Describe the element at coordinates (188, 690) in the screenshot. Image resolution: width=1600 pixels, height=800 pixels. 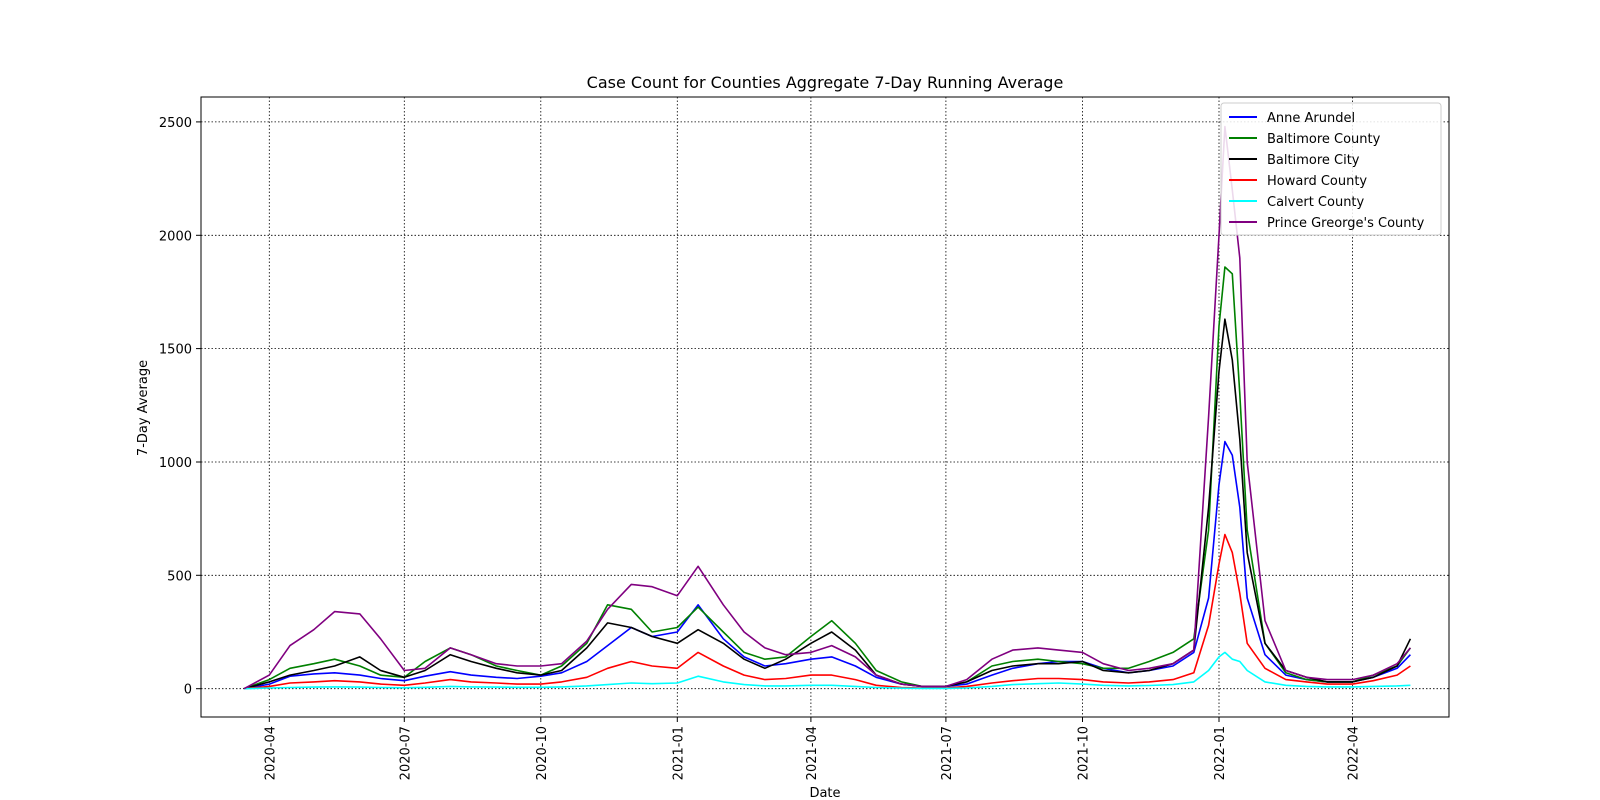
I see `y-tick-label: 0` at that location.